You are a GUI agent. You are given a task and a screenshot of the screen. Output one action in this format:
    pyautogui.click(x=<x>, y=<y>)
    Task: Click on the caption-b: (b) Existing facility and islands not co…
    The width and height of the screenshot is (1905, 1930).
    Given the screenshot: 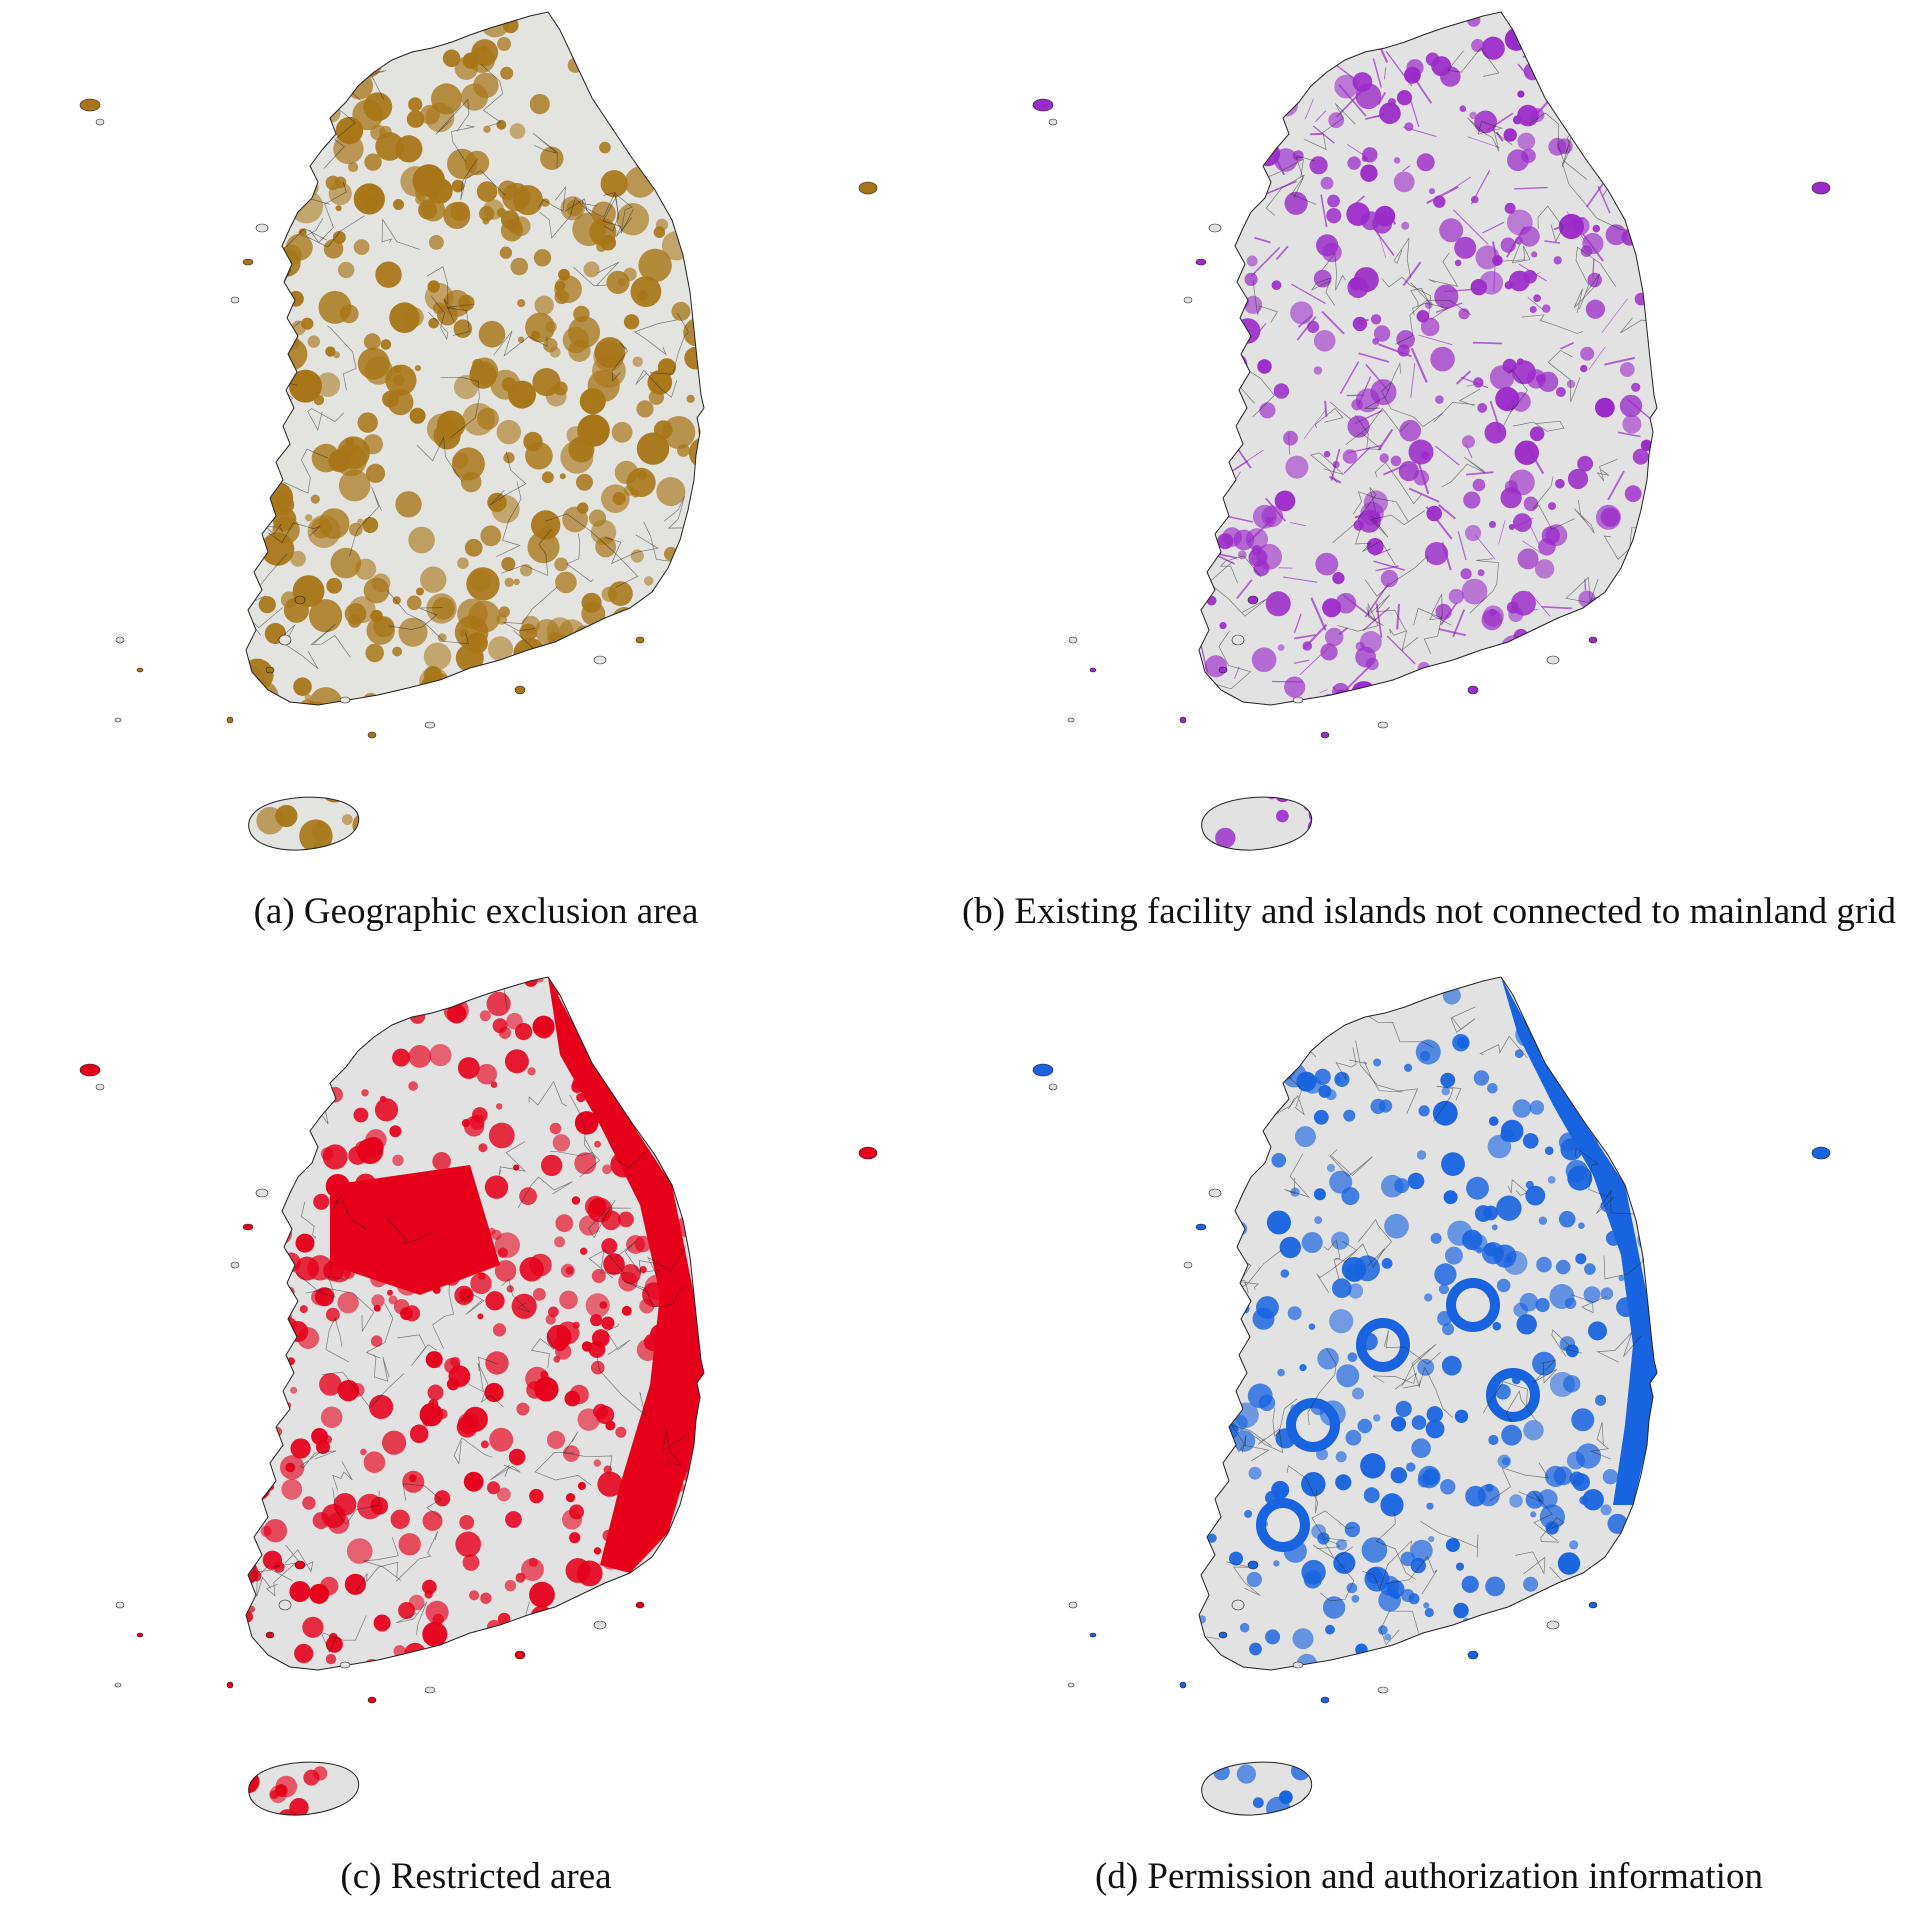 What is the action you would take?
    pyautogui.click(x=1429, y=911)
    